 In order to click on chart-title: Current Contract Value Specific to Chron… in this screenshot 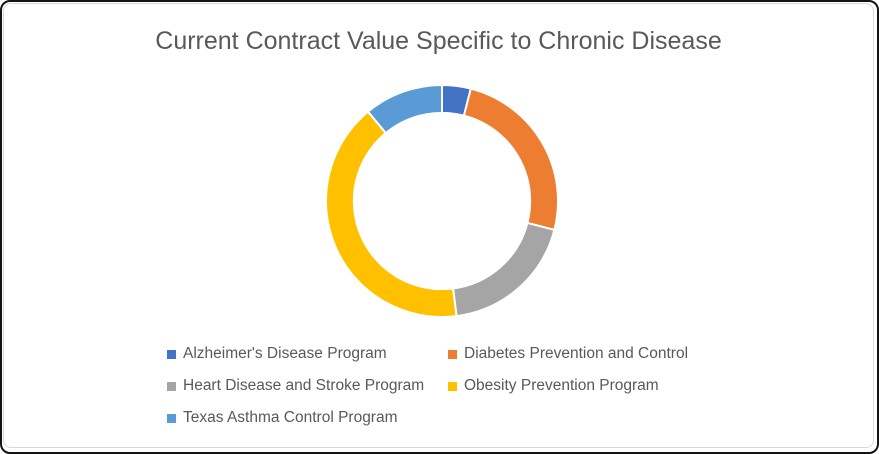, I will do `click(438, 41)`.